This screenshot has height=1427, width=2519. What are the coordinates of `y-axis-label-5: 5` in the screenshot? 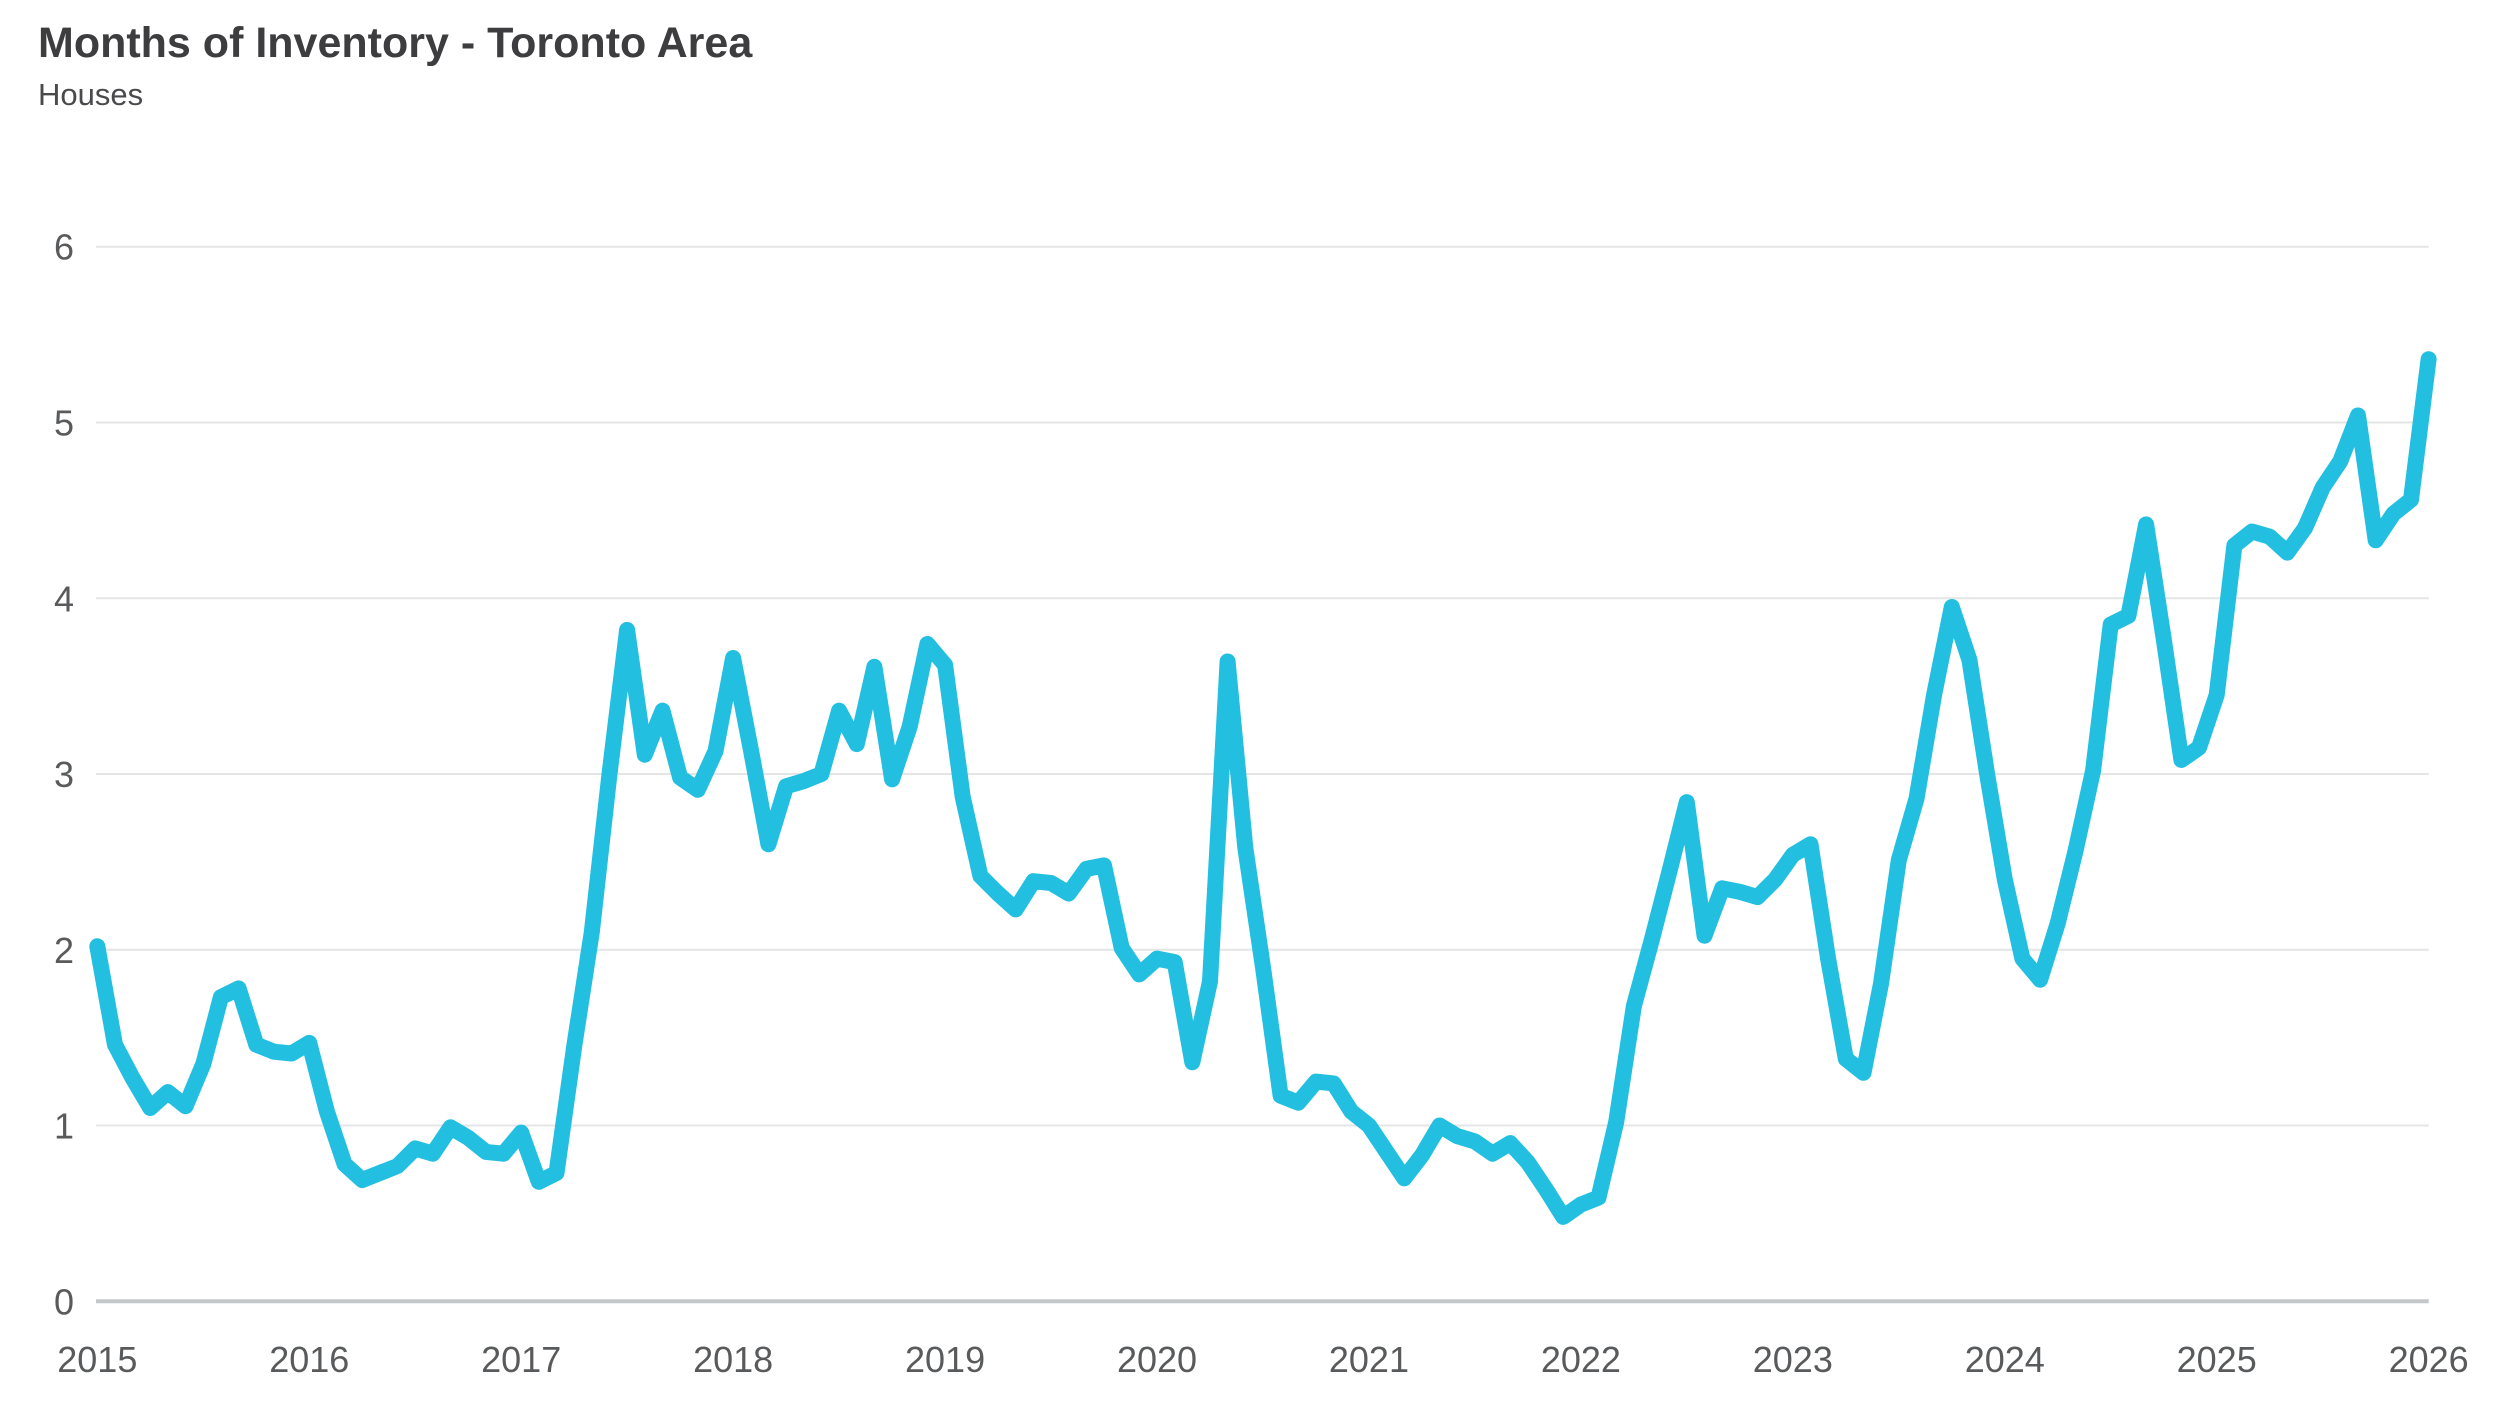 It's located at (64, 423).